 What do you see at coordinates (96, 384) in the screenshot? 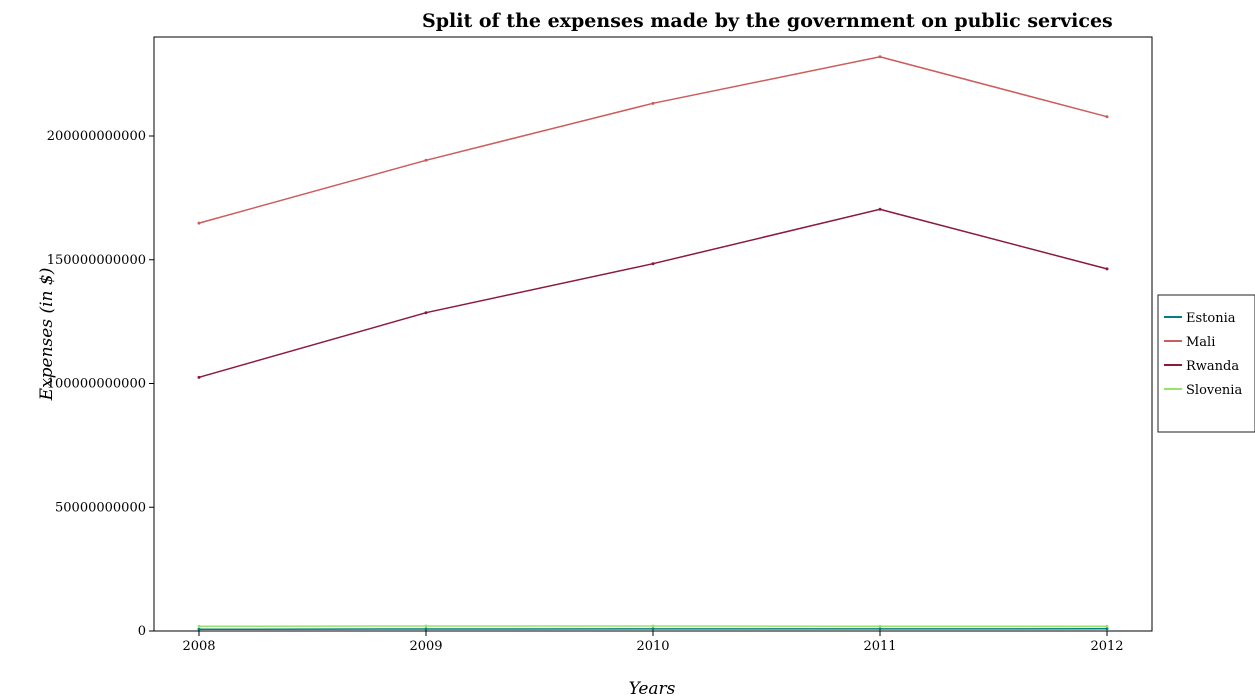
I see `y-tick-label: 100000000000` at bounding box center [96, 384].